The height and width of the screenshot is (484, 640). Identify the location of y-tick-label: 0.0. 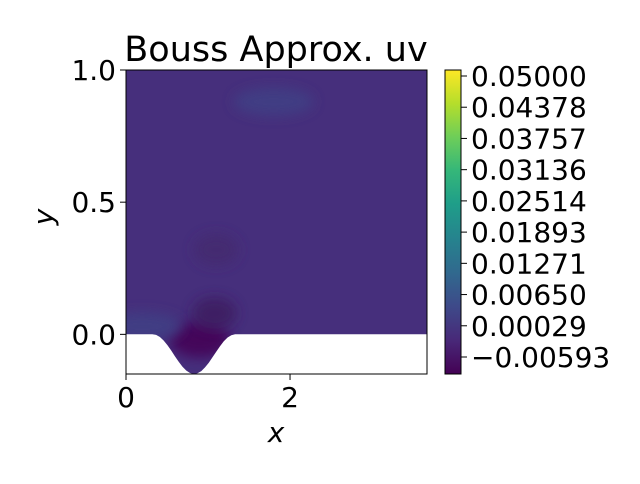
(93, 334).